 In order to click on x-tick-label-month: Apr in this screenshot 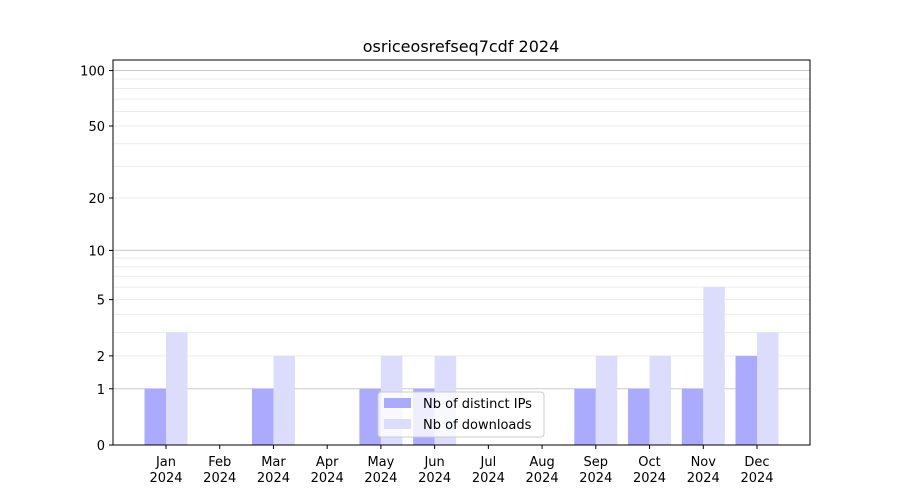, I will do `click(327, 462)`.